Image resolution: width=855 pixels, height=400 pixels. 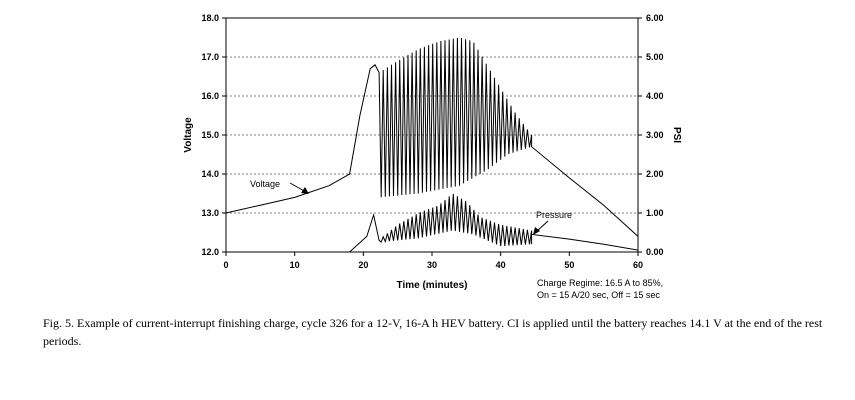 What do you see at coordinates (210, 135) in the screenshot?
I see `y-tick-label: 15.0` at bounding box center [210, 135].